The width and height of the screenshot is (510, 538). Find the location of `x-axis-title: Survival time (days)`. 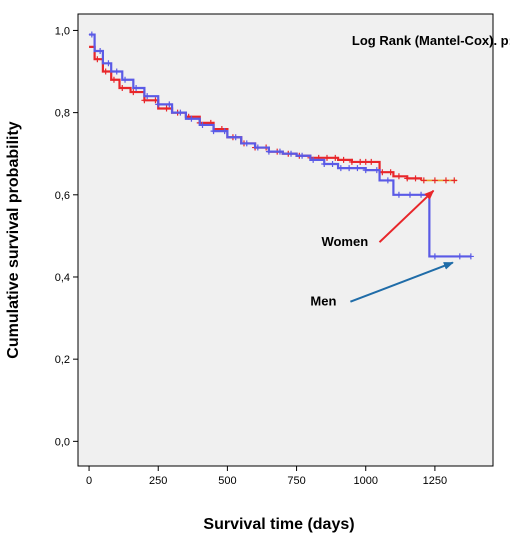

x-axis-title: Survival time (days) is located at coordinates (278, 524).